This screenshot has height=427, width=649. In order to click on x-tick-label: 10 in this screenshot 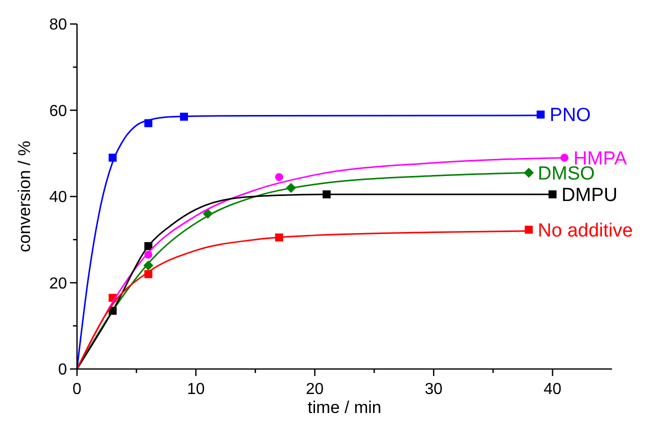, I will do `click(195, 389)`.